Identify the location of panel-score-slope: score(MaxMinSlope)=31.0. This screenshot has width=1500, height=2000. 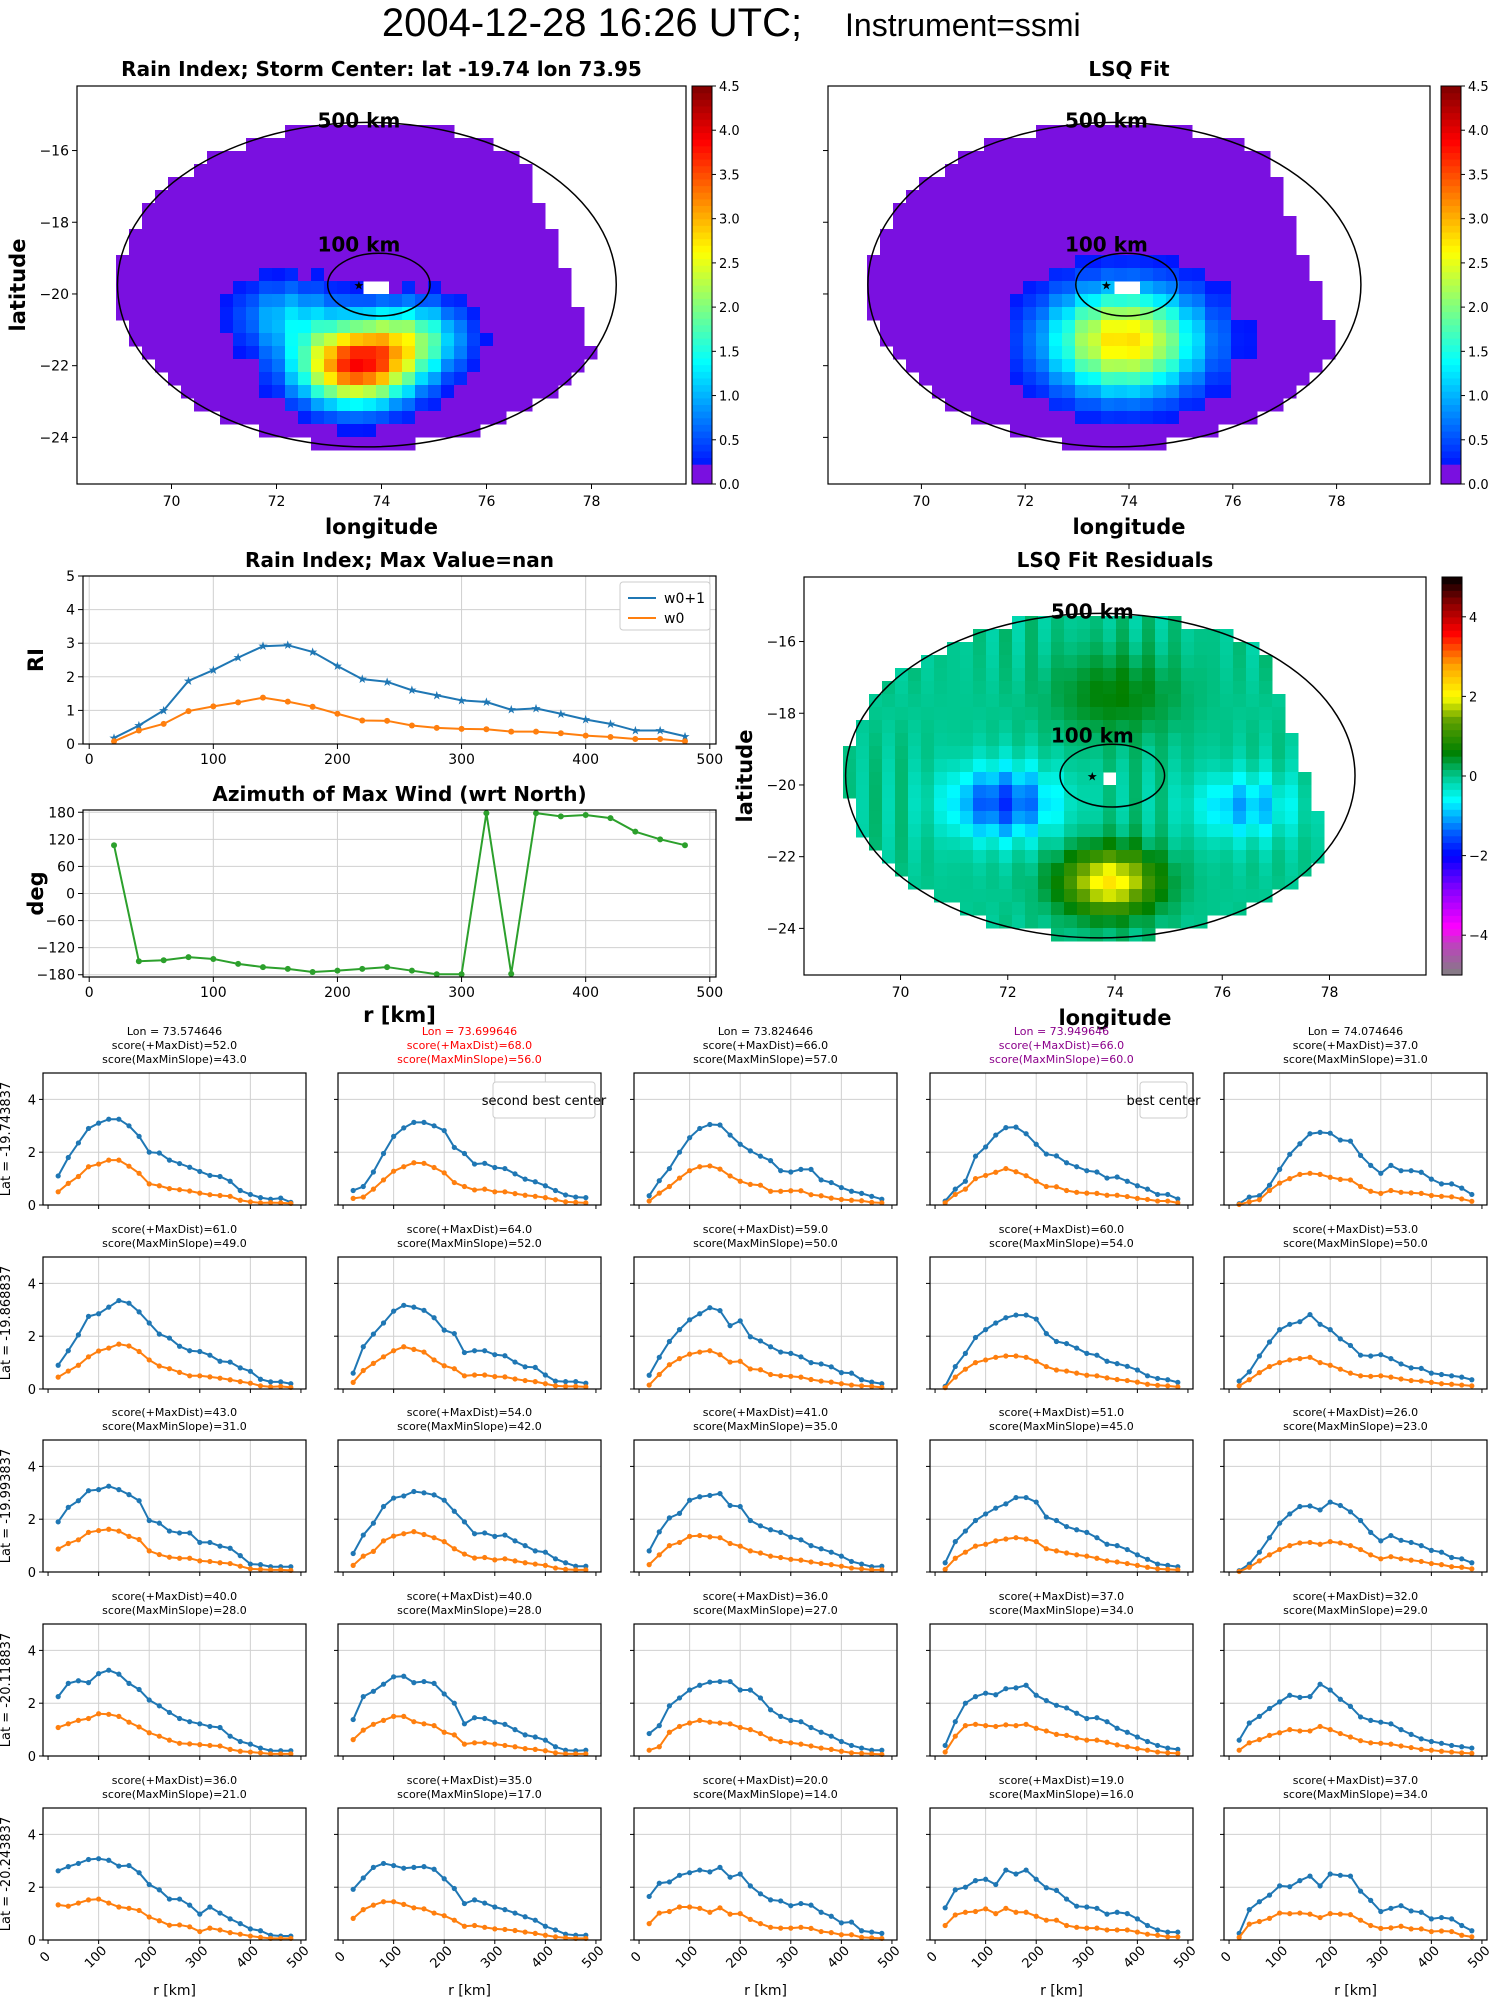
(174, 1426).